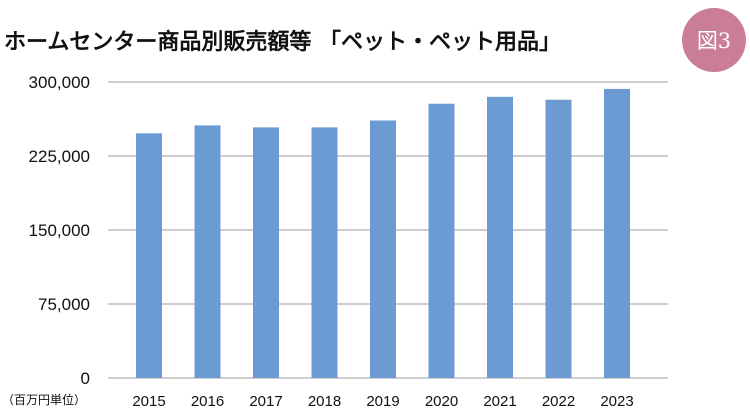 Image resolution: width=750 pixels, height=410 pixels. I want to click on x-tick-label: 2023, so click(616, 401).